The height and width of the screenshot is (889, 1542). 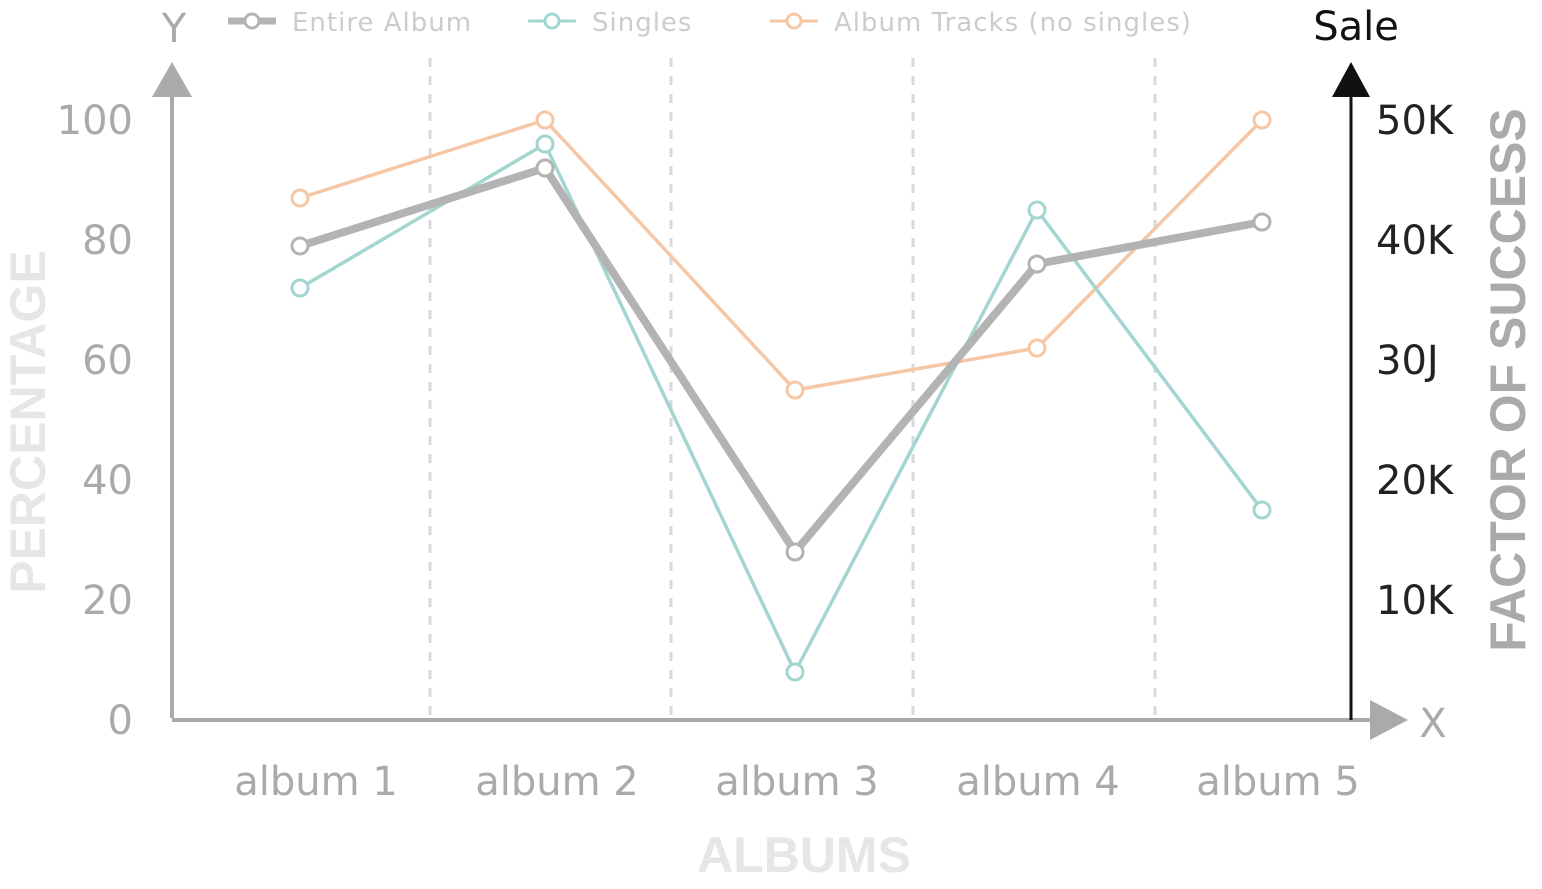 I want to click on y2-tick-label: 40K, so click(x=1415, y=241).